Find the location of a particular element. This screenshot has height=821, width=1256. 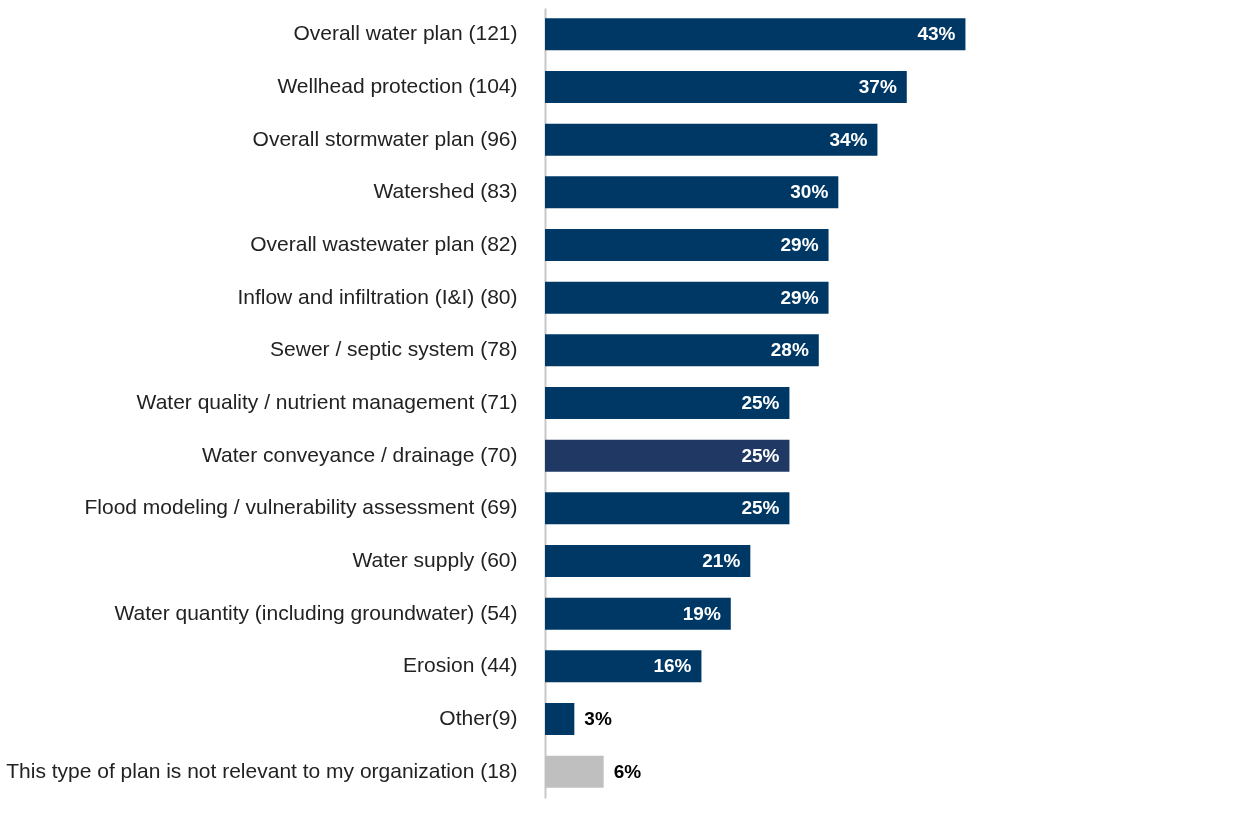

y-tick-label: Overall wastewater plan (82) is located at coordinates (384, 243).